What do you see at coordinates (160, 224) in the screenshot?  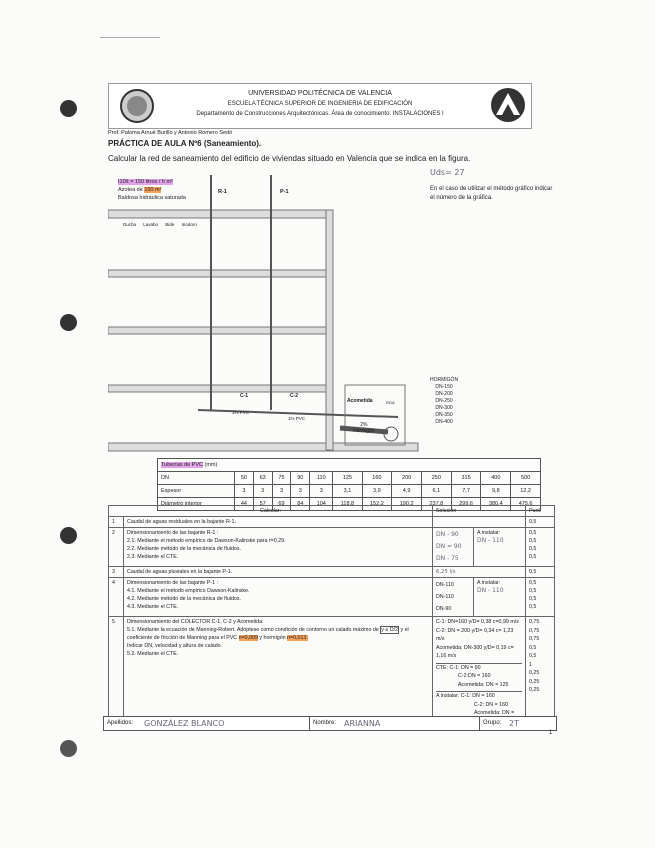 I see `fixtures-floor-1: Ducha Lavabo Bide Inodoro` at bounding box center [160, 224].